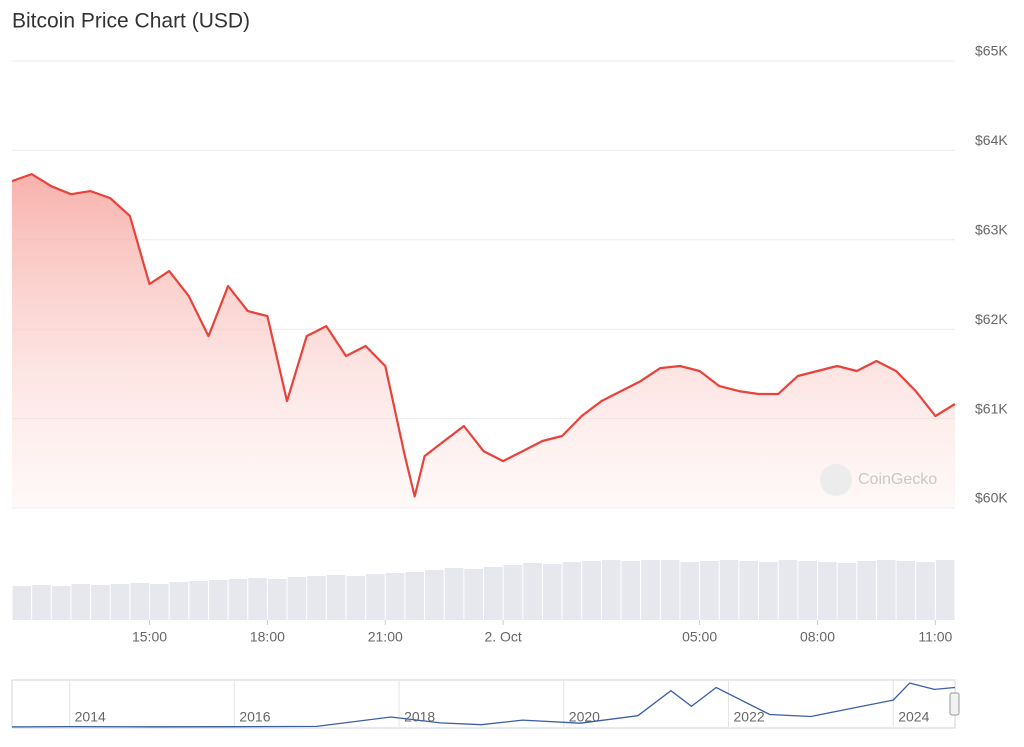  What do you see at coordinates (385, 637) in the screenshot?
I see `x-tick-label: 21:00` at bounding box center [385, 637].